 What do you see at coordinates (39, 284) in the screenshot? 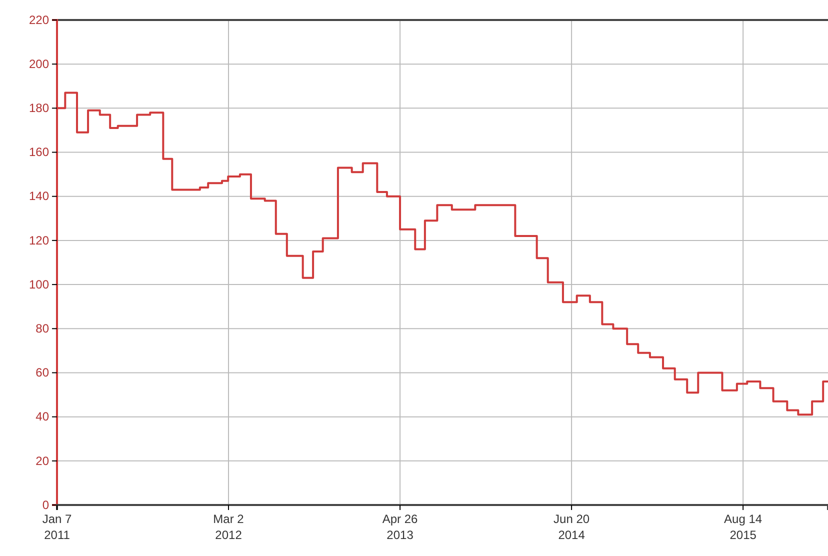
I see `y-tick-label: 100` at bounding box center [39, 284].